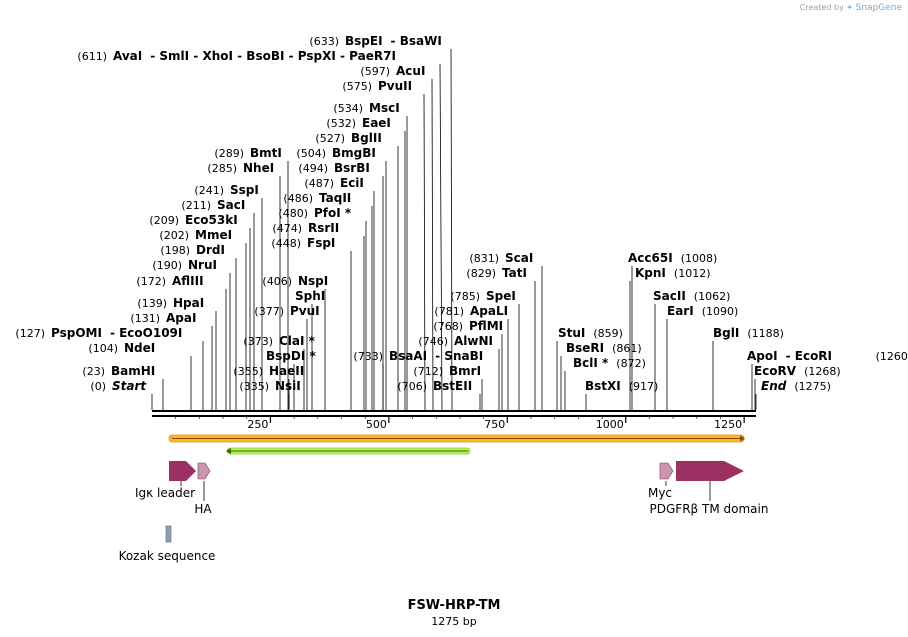 The height and width of the screenshot is (637, 908). I want to click on enzyme-site-pspomi: PspOMI (127) - EcoO109I, so click(98, 333).